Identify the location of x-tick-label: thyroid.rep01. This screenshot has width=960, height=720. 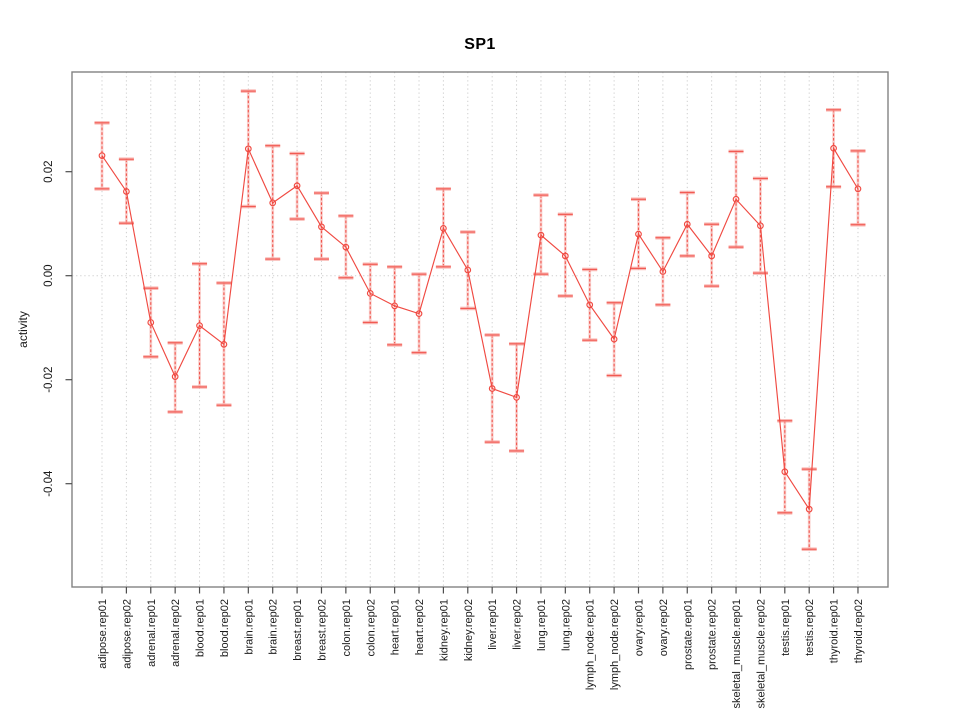
(835, 631).